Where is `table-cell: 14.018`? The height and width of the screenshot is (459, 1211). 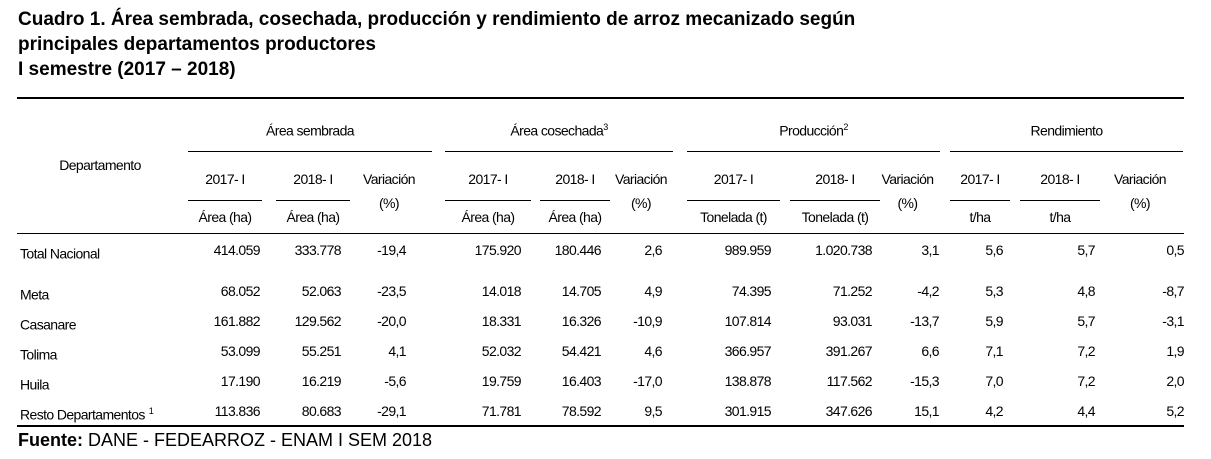
table-cell: 14.018 is located at coordinates (501, 291).